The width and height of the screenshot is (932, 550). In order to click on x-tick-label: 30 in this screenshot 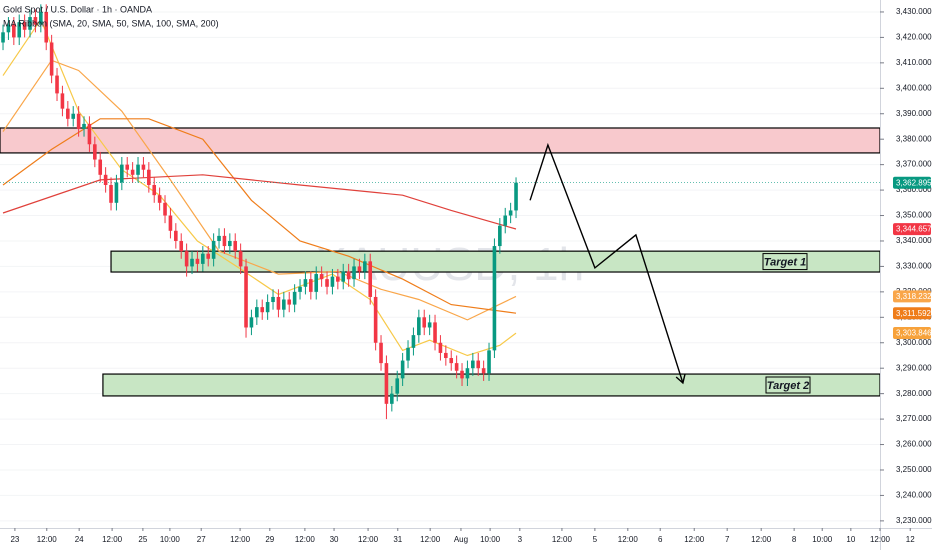, I will do `click(334, 539)`.